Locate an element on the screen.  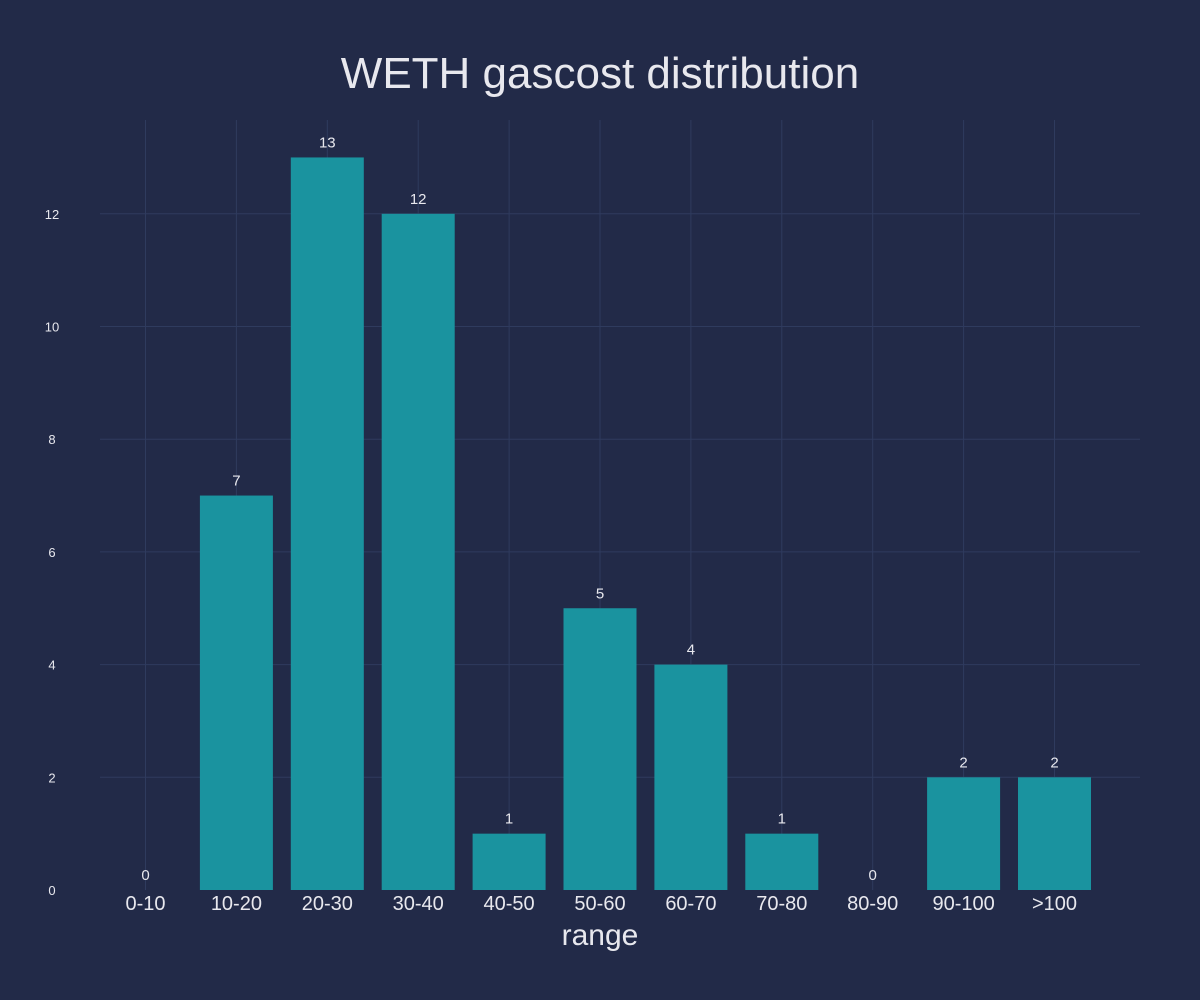
y-tick-label: 12 is located at coordinates (52, 214).